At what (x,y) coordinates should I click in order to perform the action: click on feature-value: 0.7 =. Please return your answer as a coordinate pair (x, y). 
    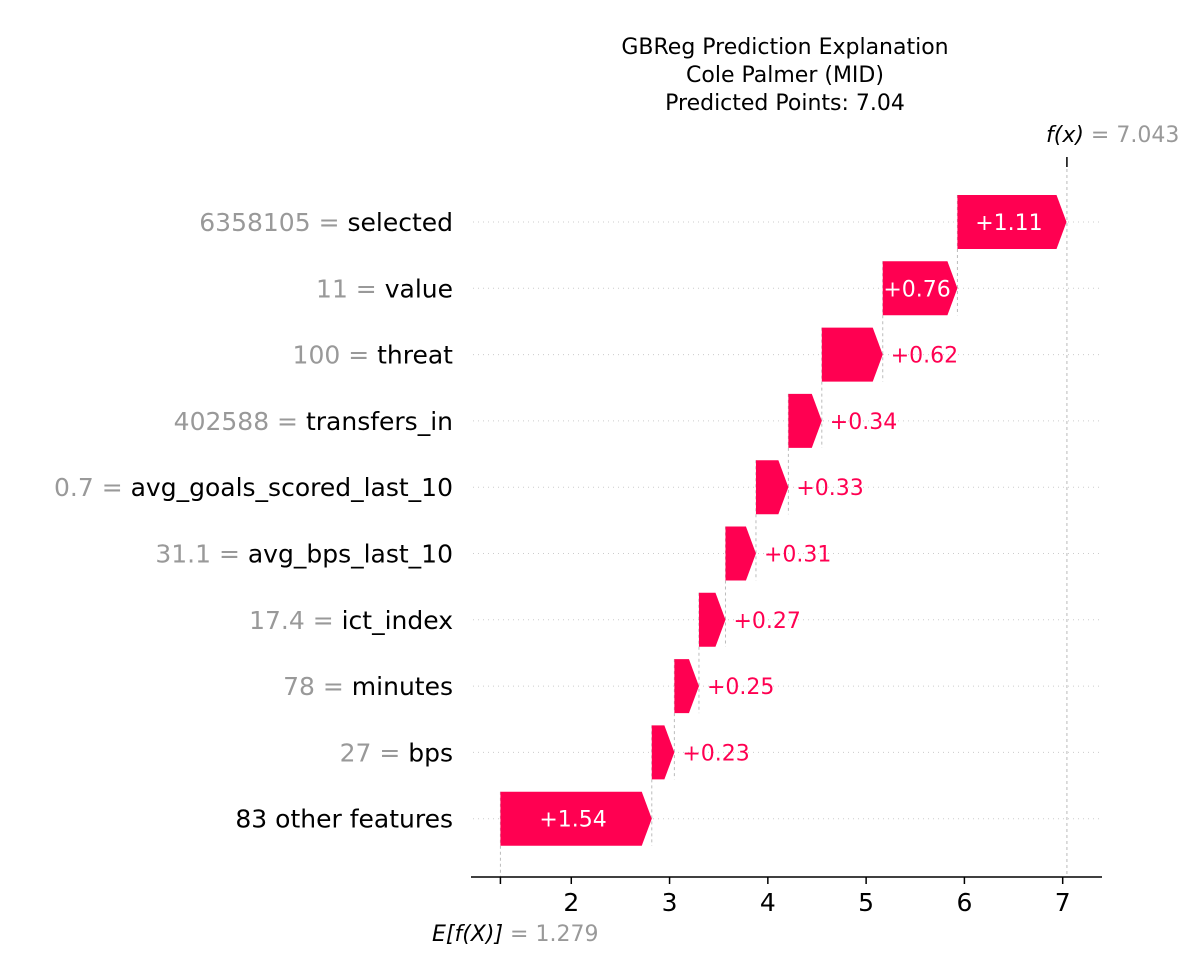
    Looking at the image, I should click on (92, 487).